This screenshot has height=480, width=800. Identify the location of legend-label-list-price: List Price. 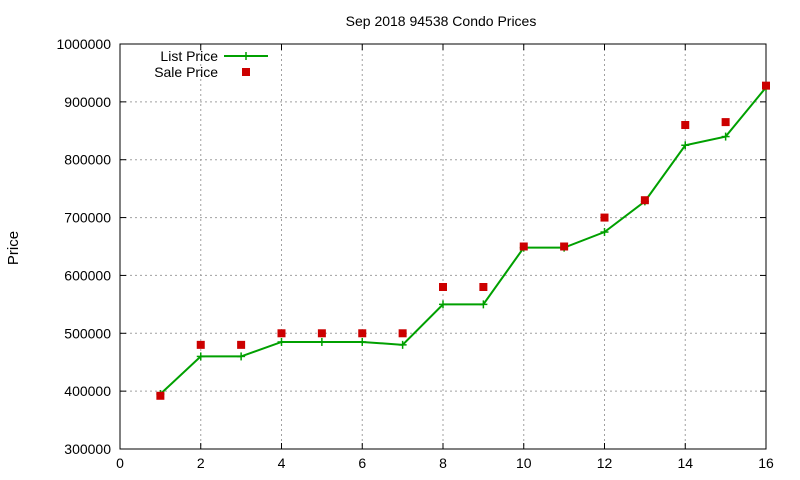
(189, 56).